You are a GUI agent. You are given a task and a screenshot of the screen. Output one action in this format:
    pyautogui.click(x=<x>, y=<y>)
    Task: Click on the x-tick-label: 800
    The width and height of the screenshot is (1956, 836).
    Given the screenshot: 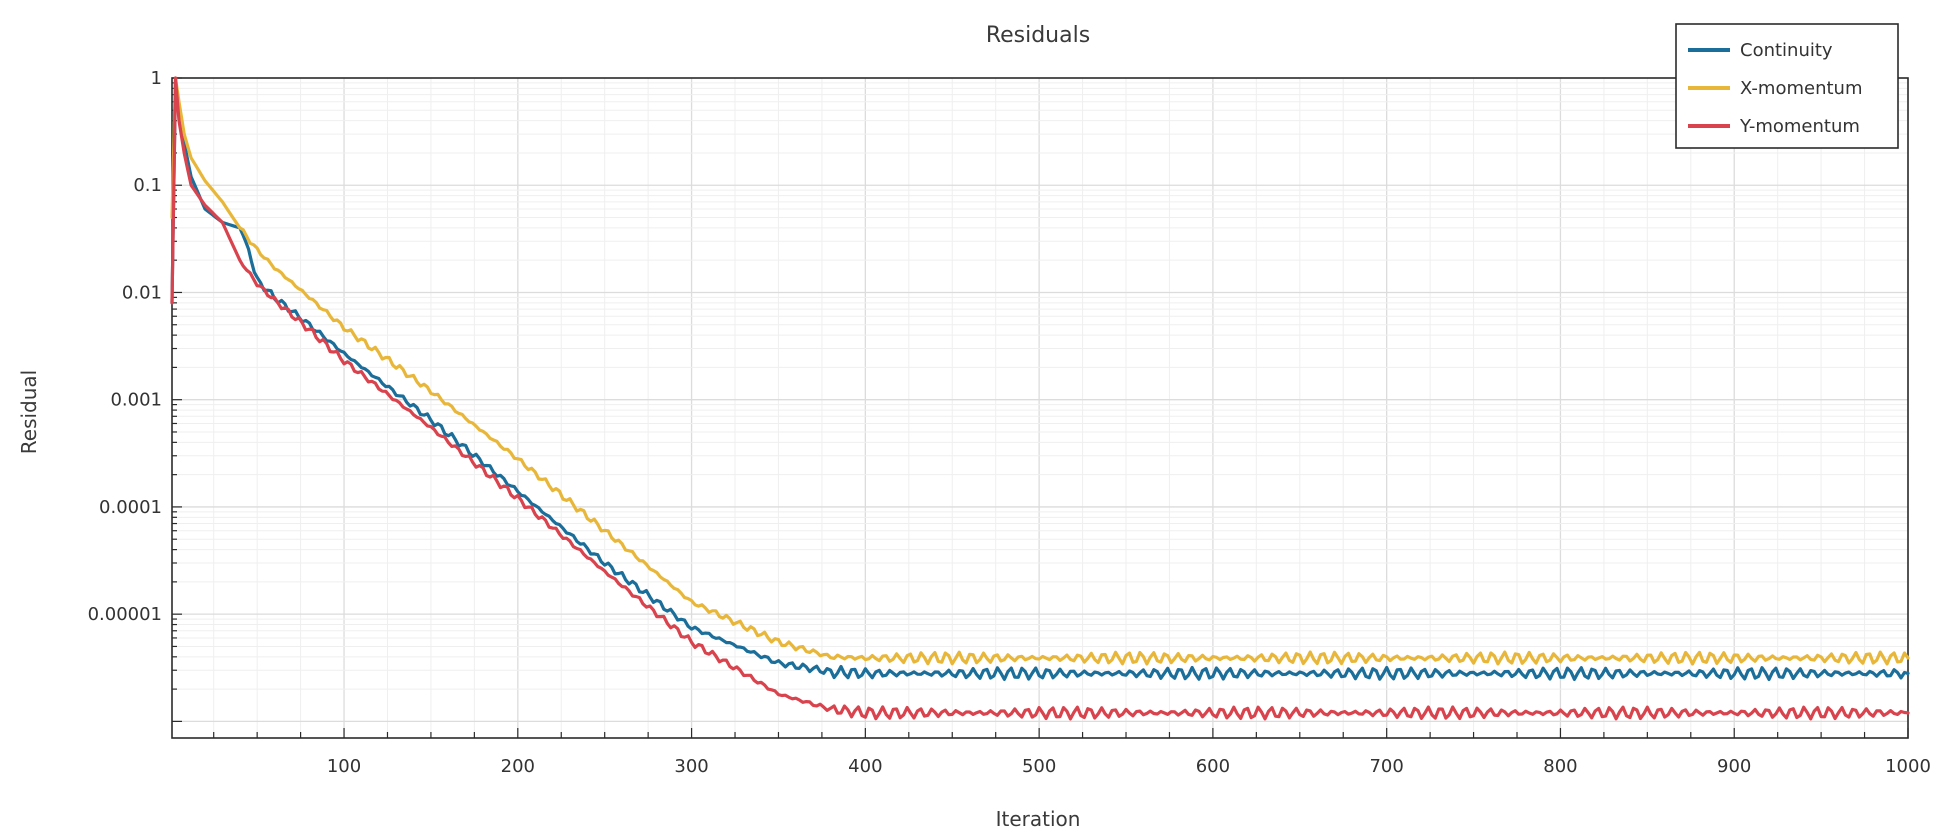 What is the action you would take?
    pyautogui.click(x=1560, y=766)
    